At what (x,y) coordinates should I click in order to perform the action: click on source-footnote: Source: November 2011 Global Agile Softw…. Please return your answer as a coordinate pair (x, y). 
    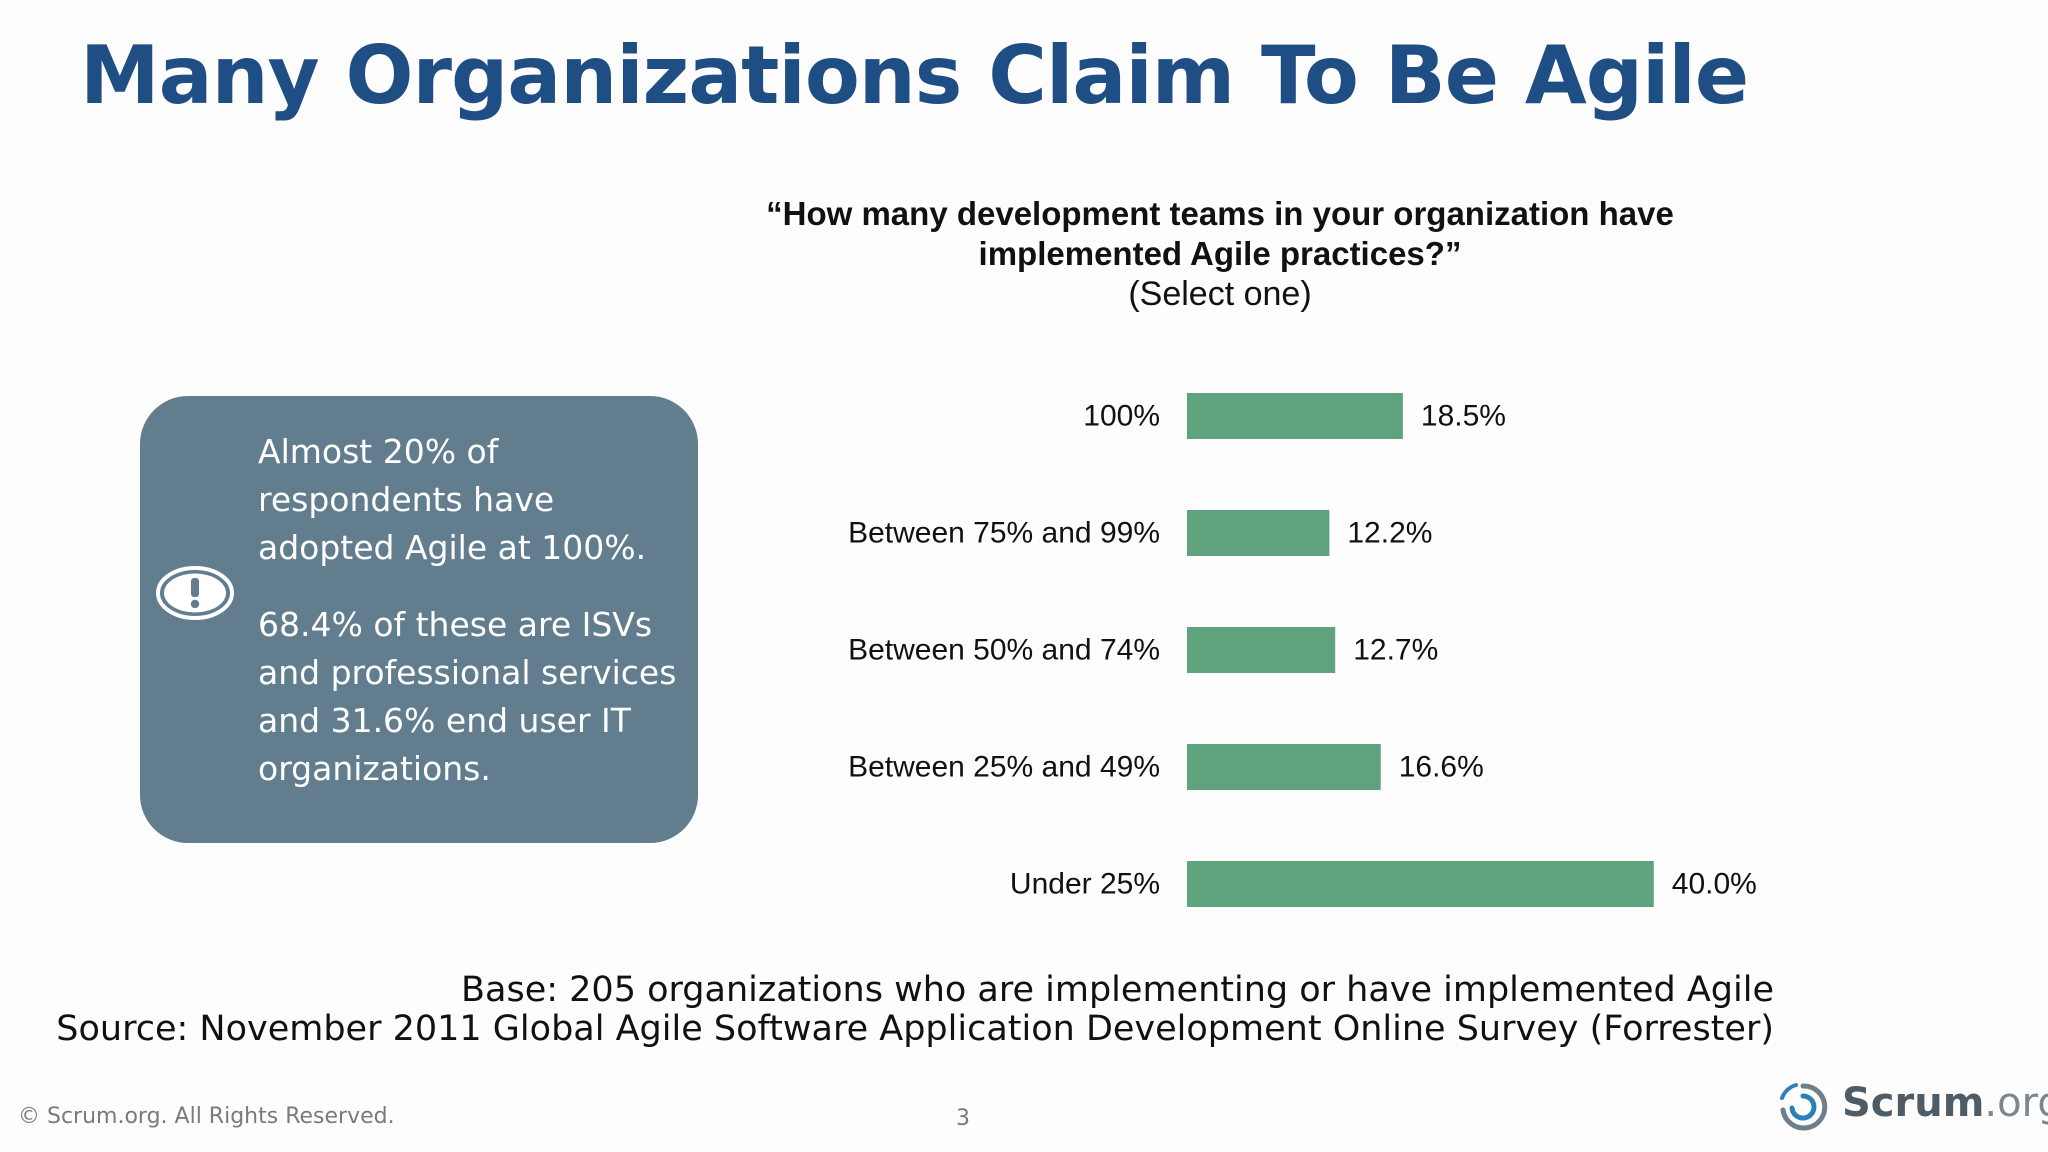
    Looking at the image, I should click on (915, 1029).